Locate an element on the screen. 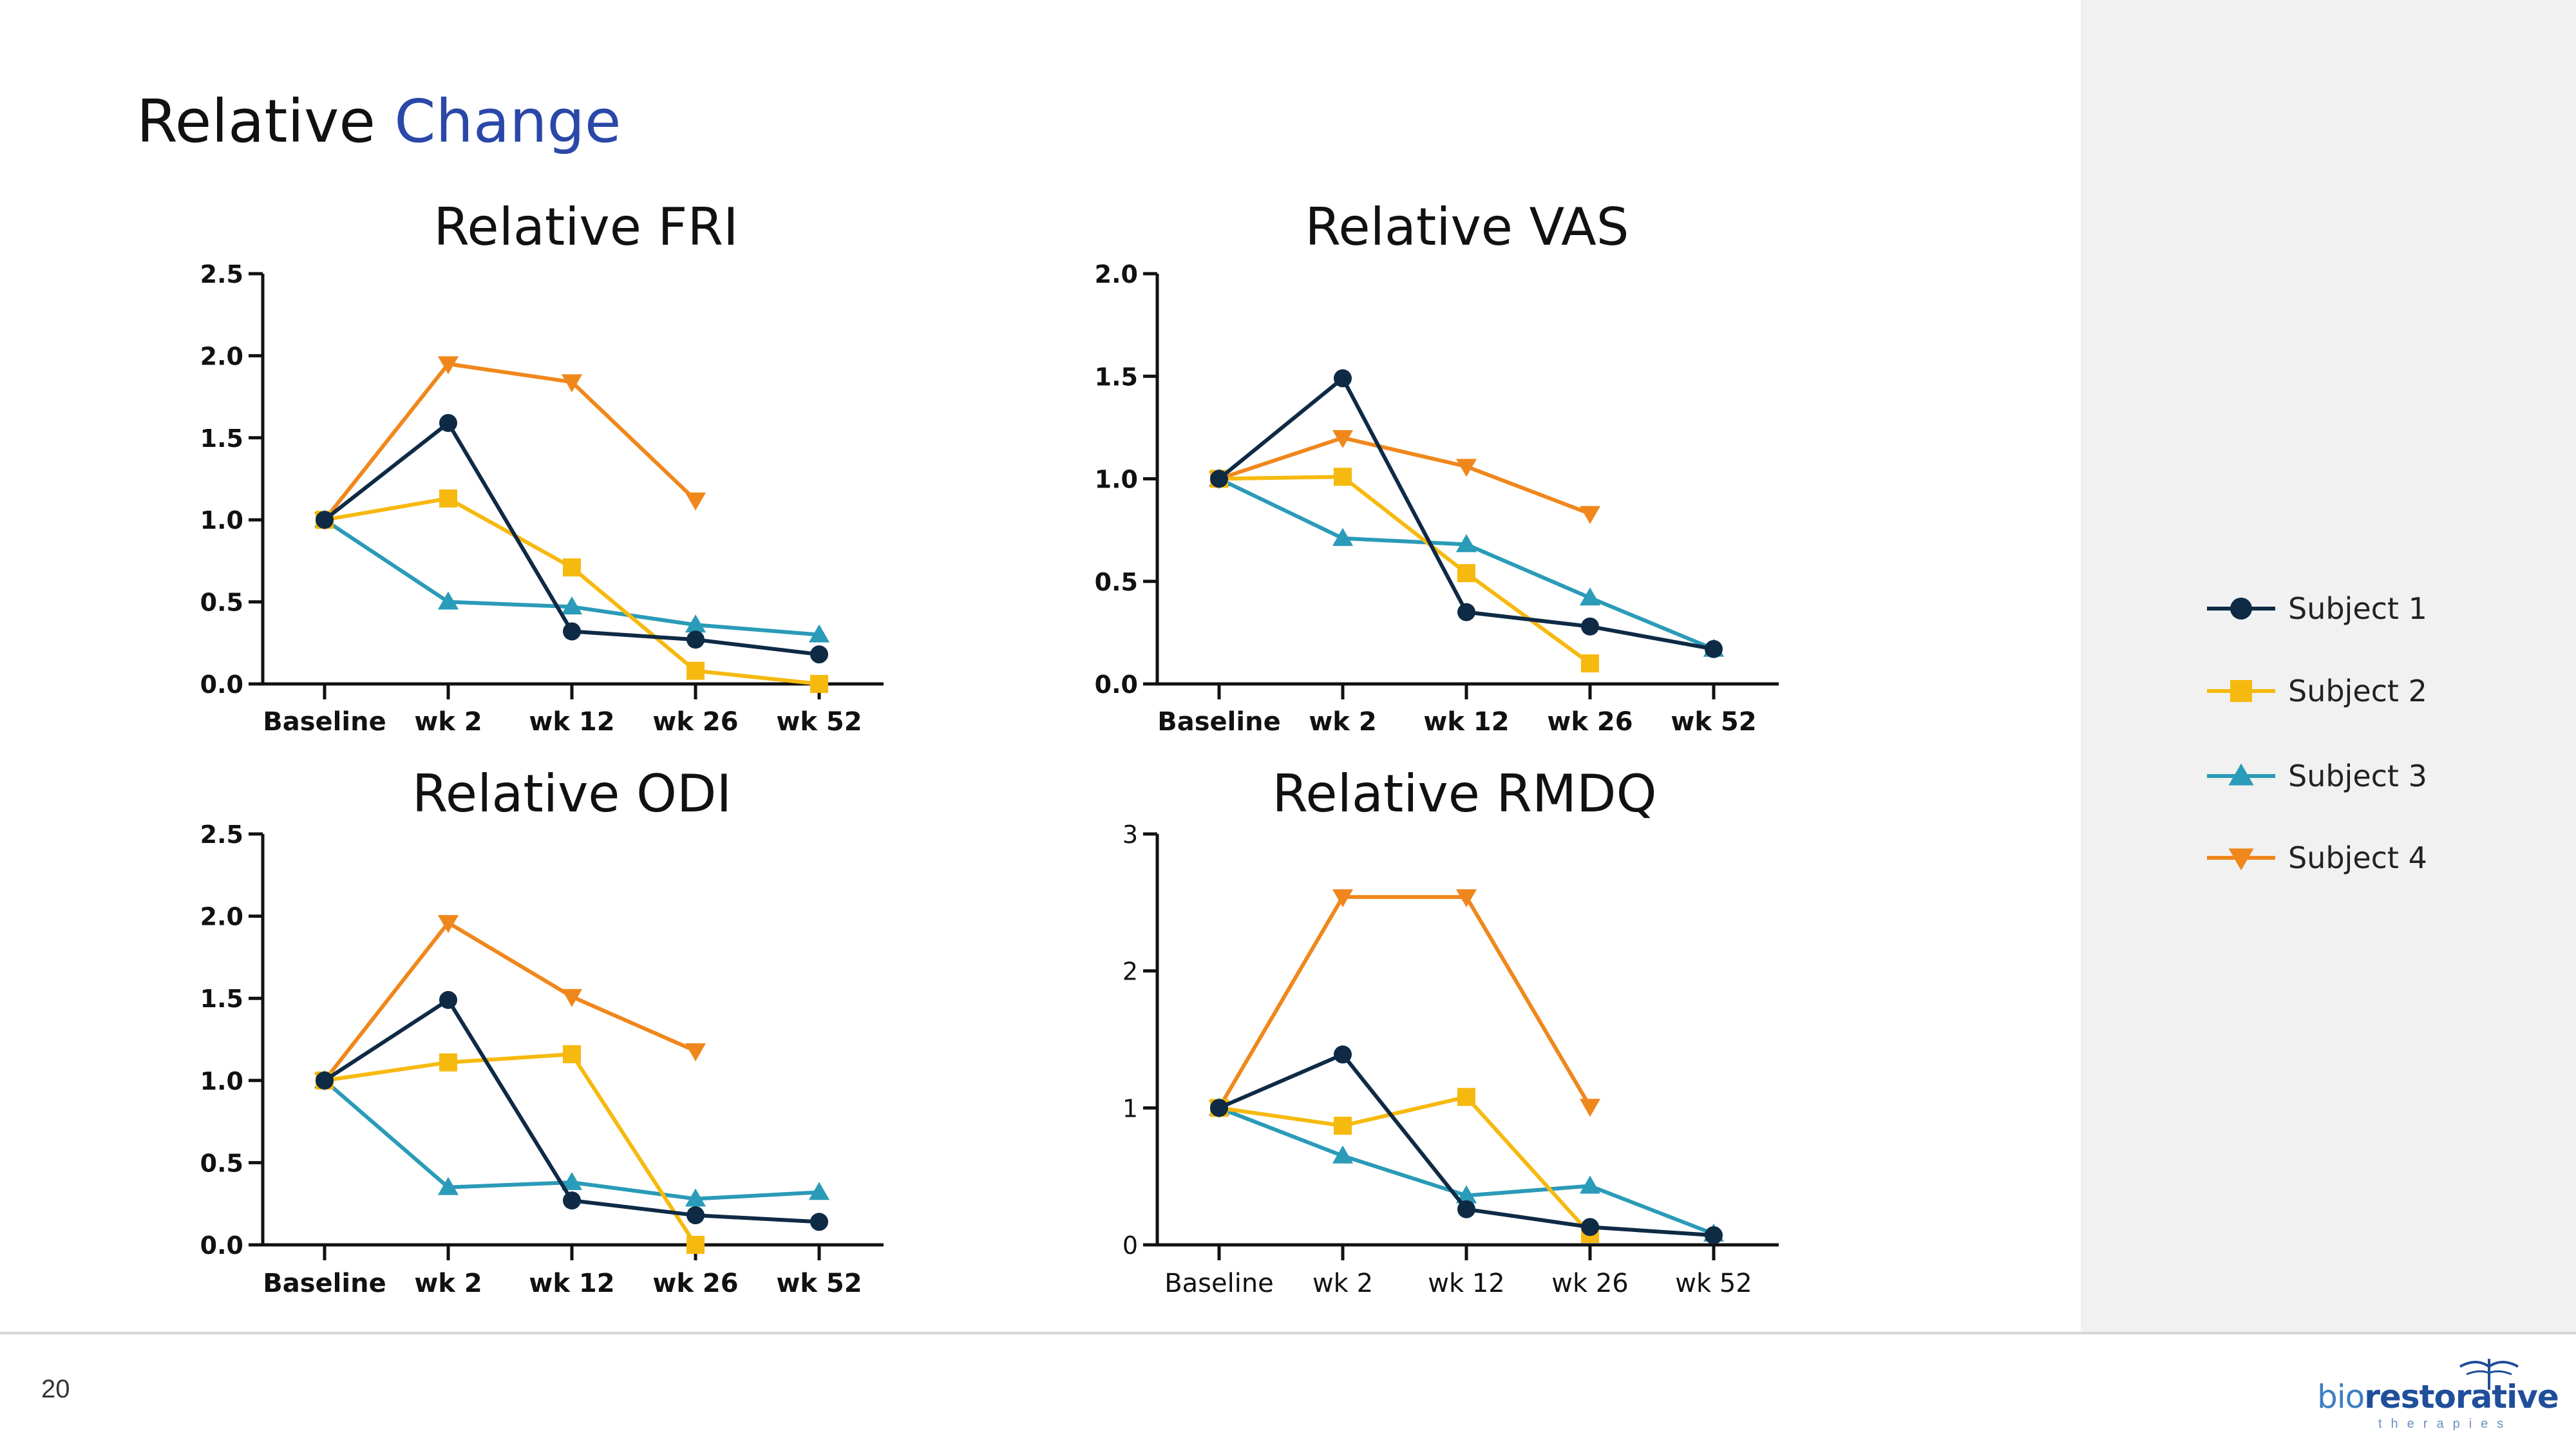 Image resolution: width=2576 pixels, height=1449 pixels. legend: Subject 1 Subject 2 Subject 3 Subject 4 is located at coordinates (2386, 666).